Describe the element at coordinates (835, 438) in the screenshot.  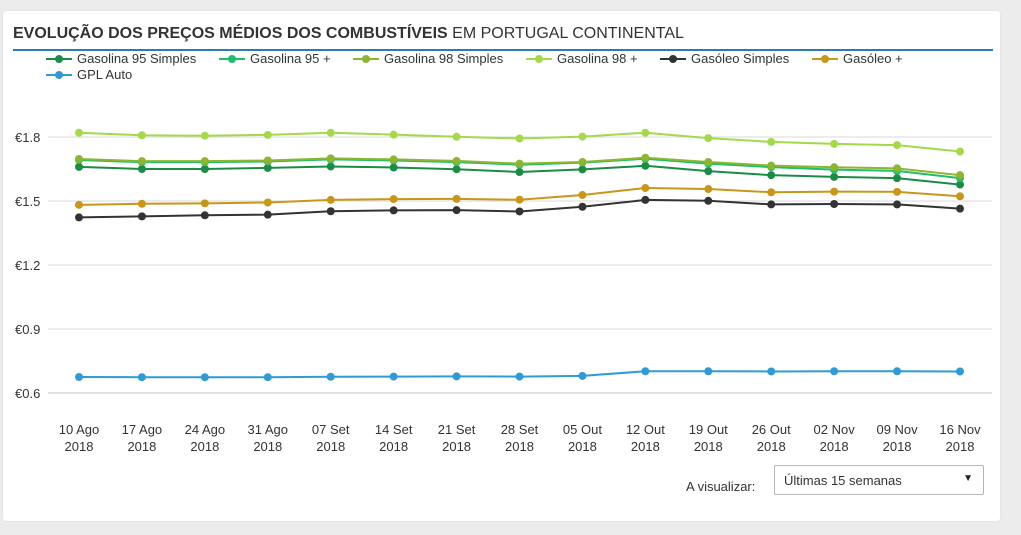
I see `x-tick-label: 02 Nov 2018` at that location.